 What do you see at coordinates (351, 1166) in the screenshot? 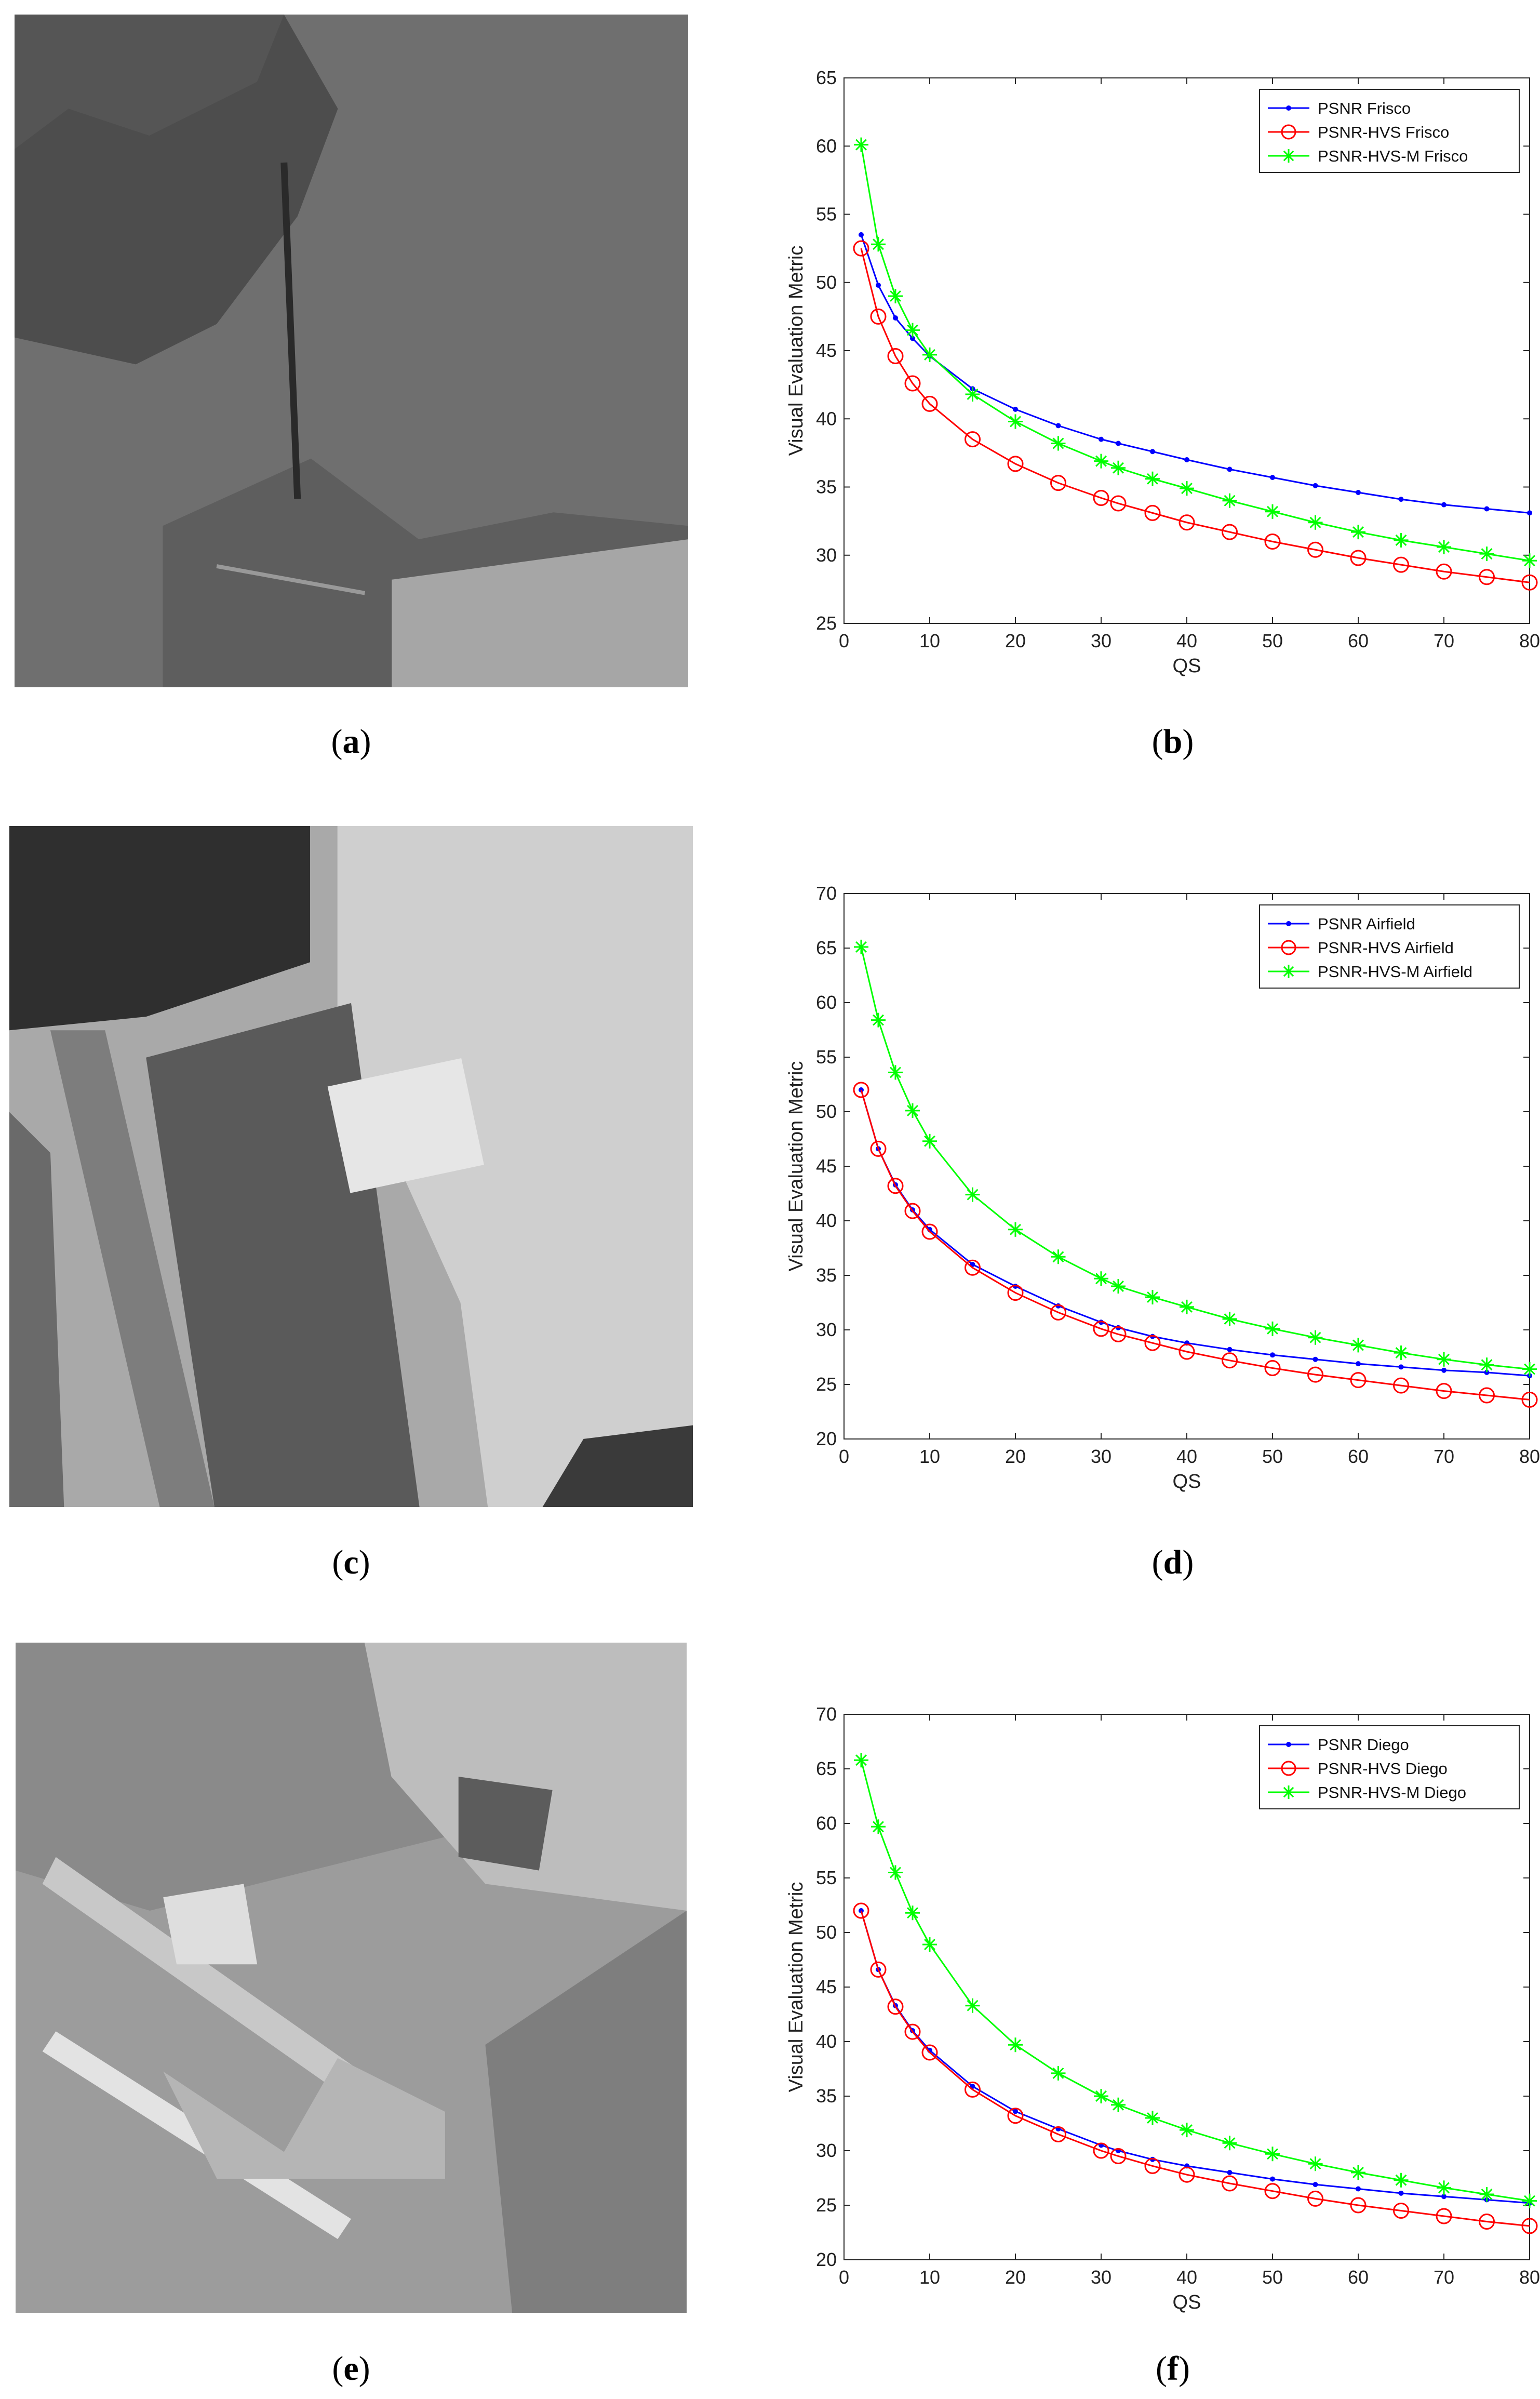
I see `satellite-photo-airfield` at bounding box center [351, 1166].